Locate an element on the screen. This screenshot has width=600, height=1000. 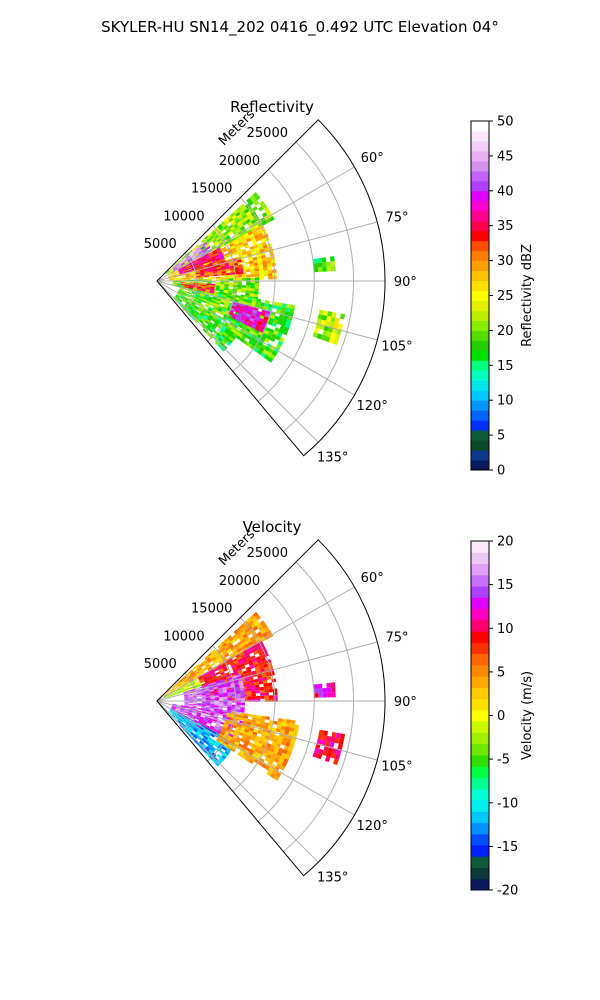
reflectivity-colorbar-tick-label: 45 is located at coordinates (505, 156).